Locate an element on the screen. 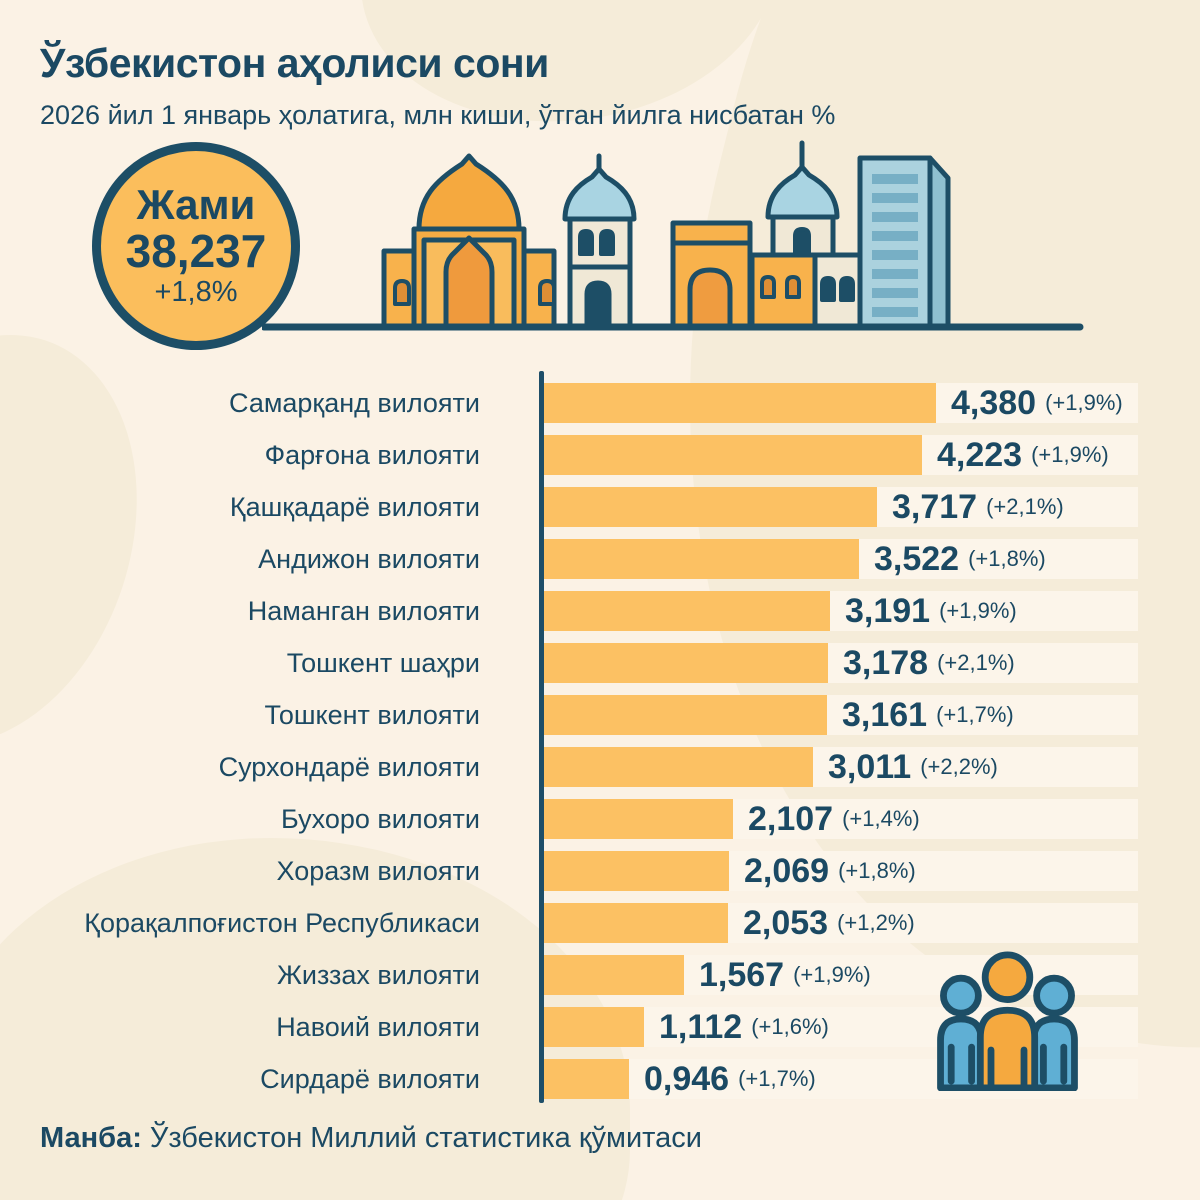 The width and height of the screenshot is (1200, 1200). bar-change: (+1,4%) is located at coordinates (881, 818).